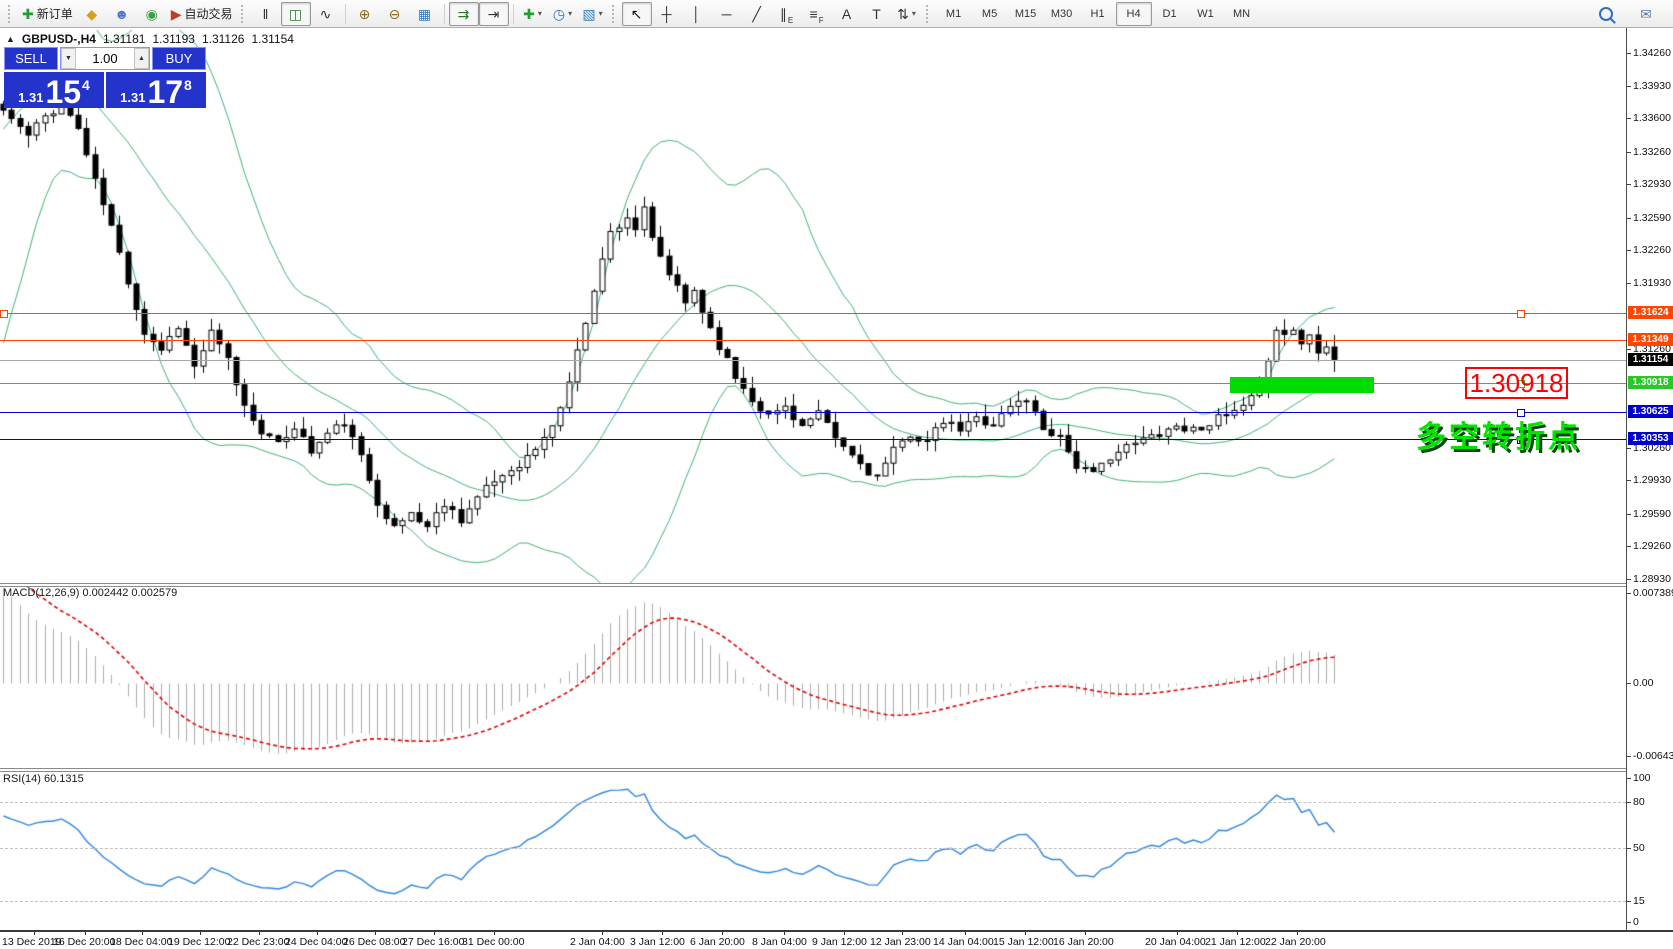  Describe the element at coordinates (179, 58) in the screenshot. I see `buy-button: BUY` at that location.